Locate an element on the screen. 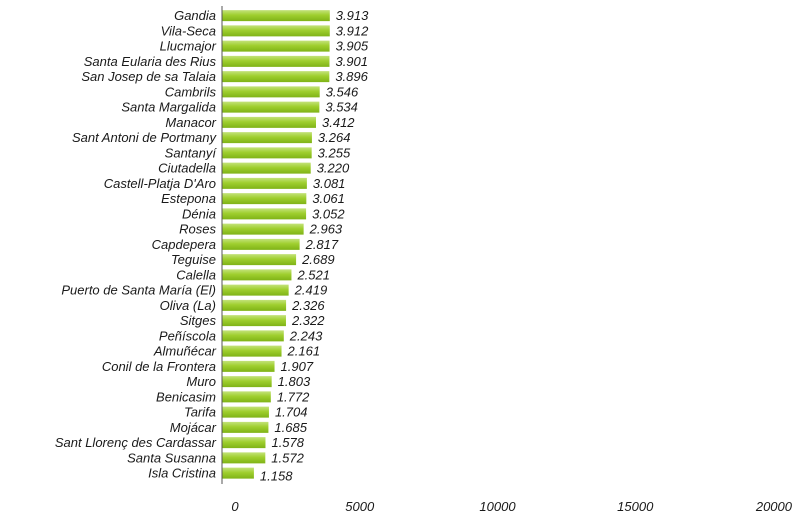 This screenshot has width=798, height=515. category-label: Conil de la Frontera is located at coordinates (159, 366).